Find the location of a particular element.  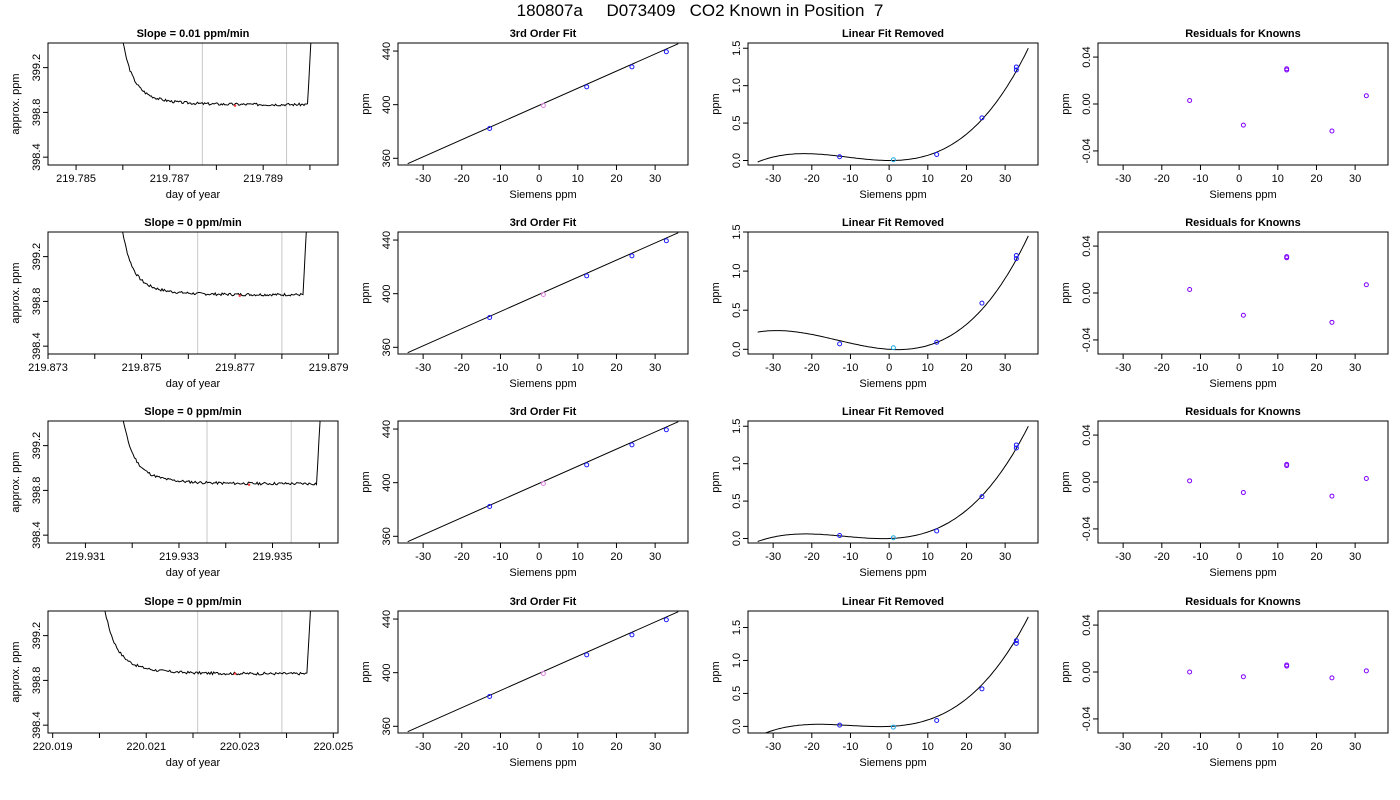

page-title: 180807a D073409 CO2 Known in Position 7 is located at coordinates (700, 10).